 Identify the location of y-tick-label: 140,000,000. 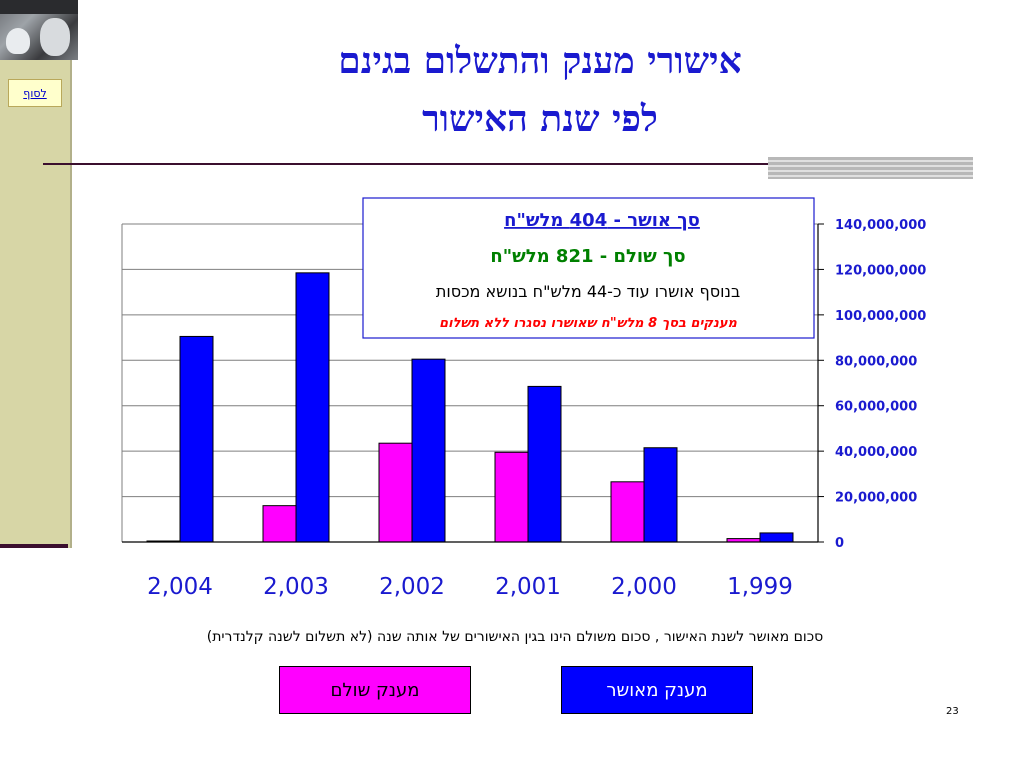
(880, 225).